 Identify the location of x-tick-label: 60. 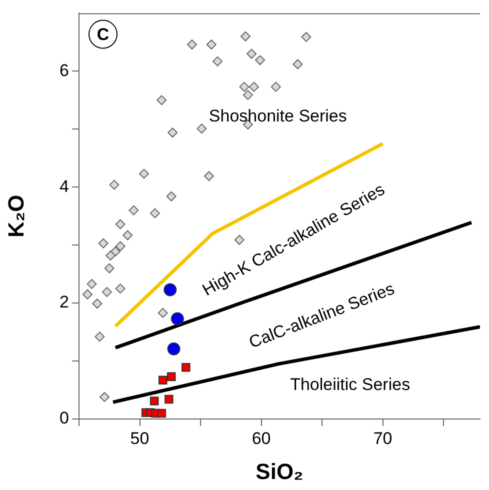
(261, 438).